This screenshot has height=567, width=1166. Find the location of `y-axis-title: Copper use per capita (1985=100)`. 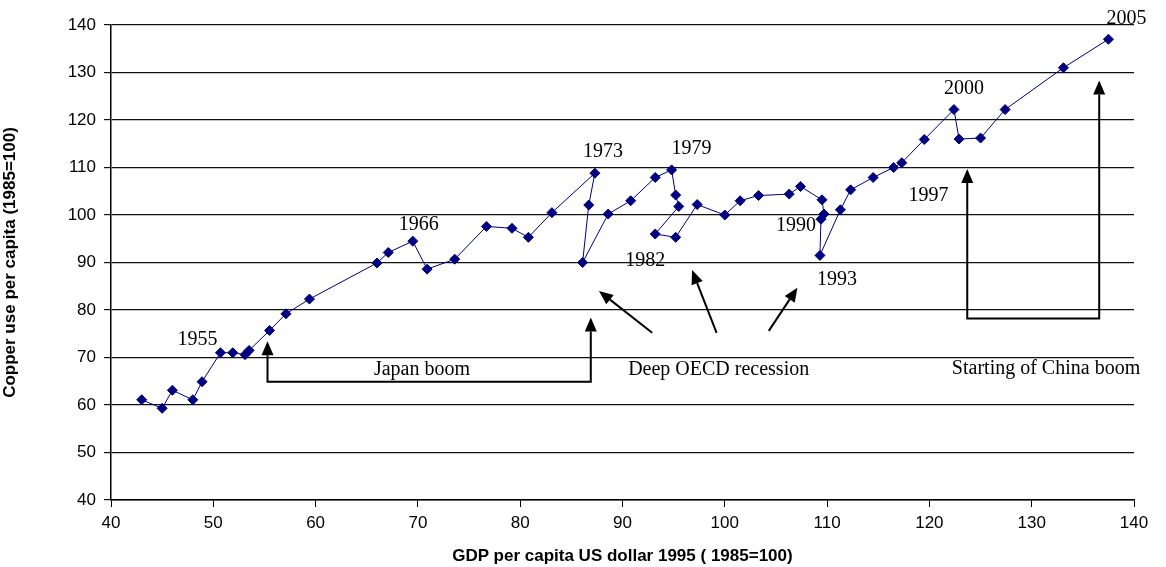

y-axis-title: Copper use per capita (1985=100) is located at coordinates (9, 262).